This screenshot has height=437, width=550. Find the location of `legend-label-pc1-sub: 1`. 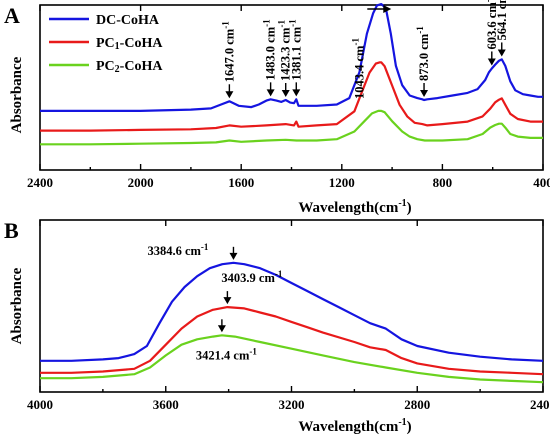

legend-label-pc1-sub: 1 is located at coordinates (117, 46).